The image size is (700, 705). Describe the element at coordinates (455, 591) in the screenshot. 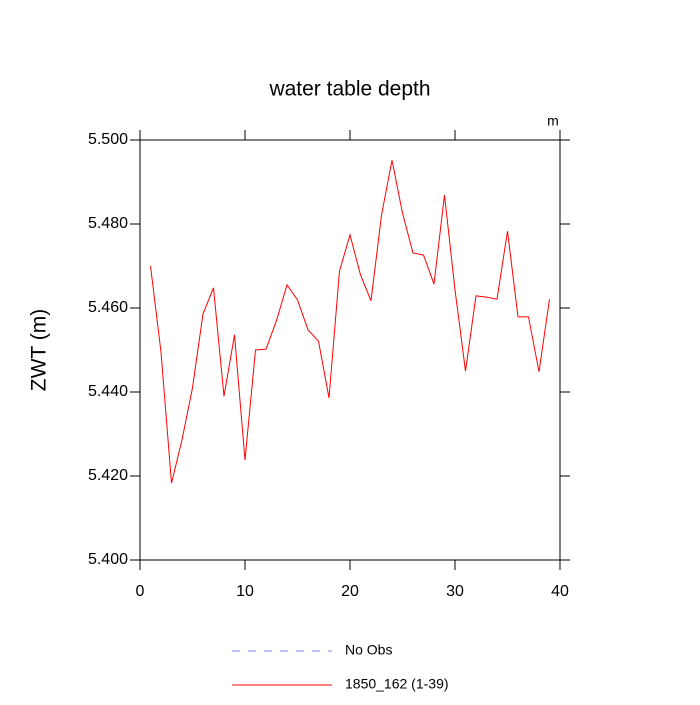

I see `x-tick-label: 30` at that location.